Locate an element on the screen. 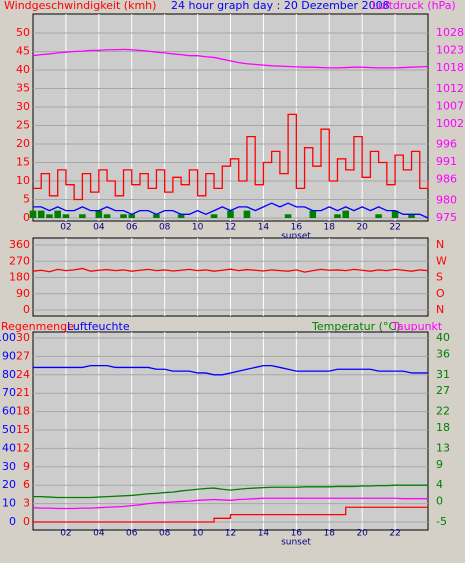 The height and width of the screenshot is (563, 465). y2-tick-label: 1028 is located at coordinates (450, 32).